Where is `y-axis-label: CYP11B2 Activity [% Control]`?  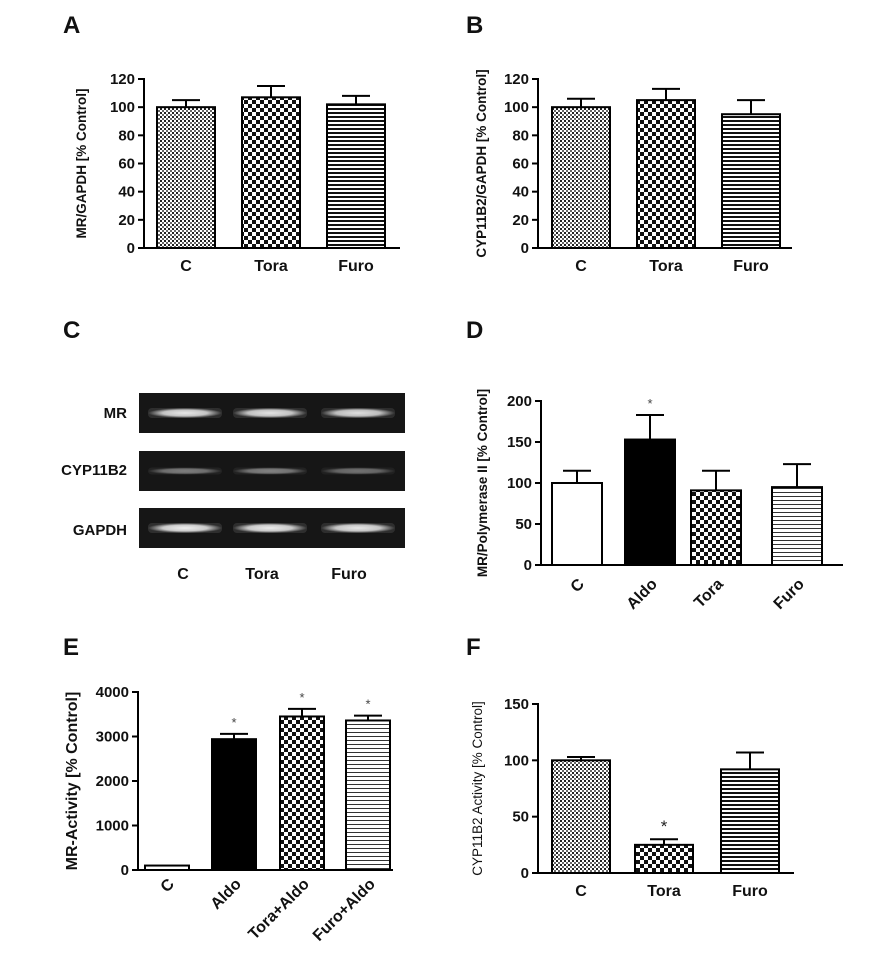
y-axis-label: CYP11B2 Activity [% Control] is located at coordinates (477, 788).